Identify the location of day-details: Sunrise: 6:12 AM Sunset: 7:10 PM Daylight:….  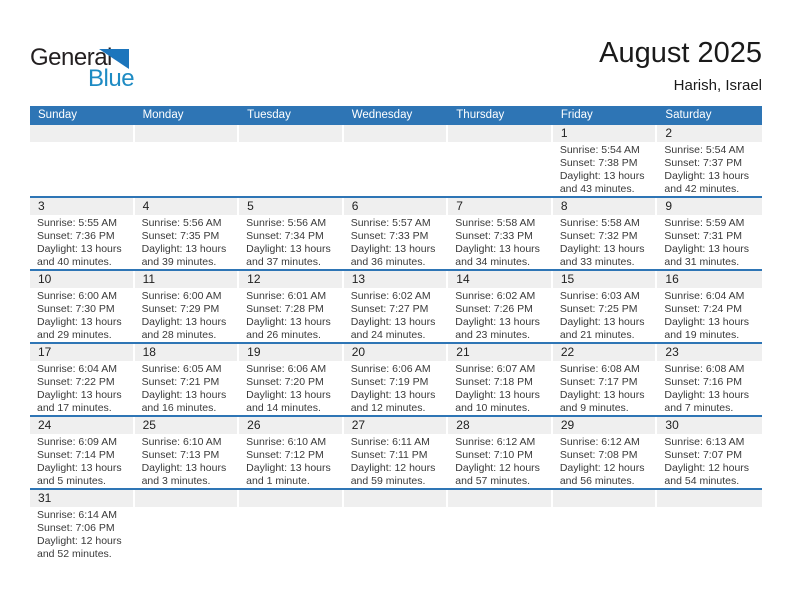
(500, 461).